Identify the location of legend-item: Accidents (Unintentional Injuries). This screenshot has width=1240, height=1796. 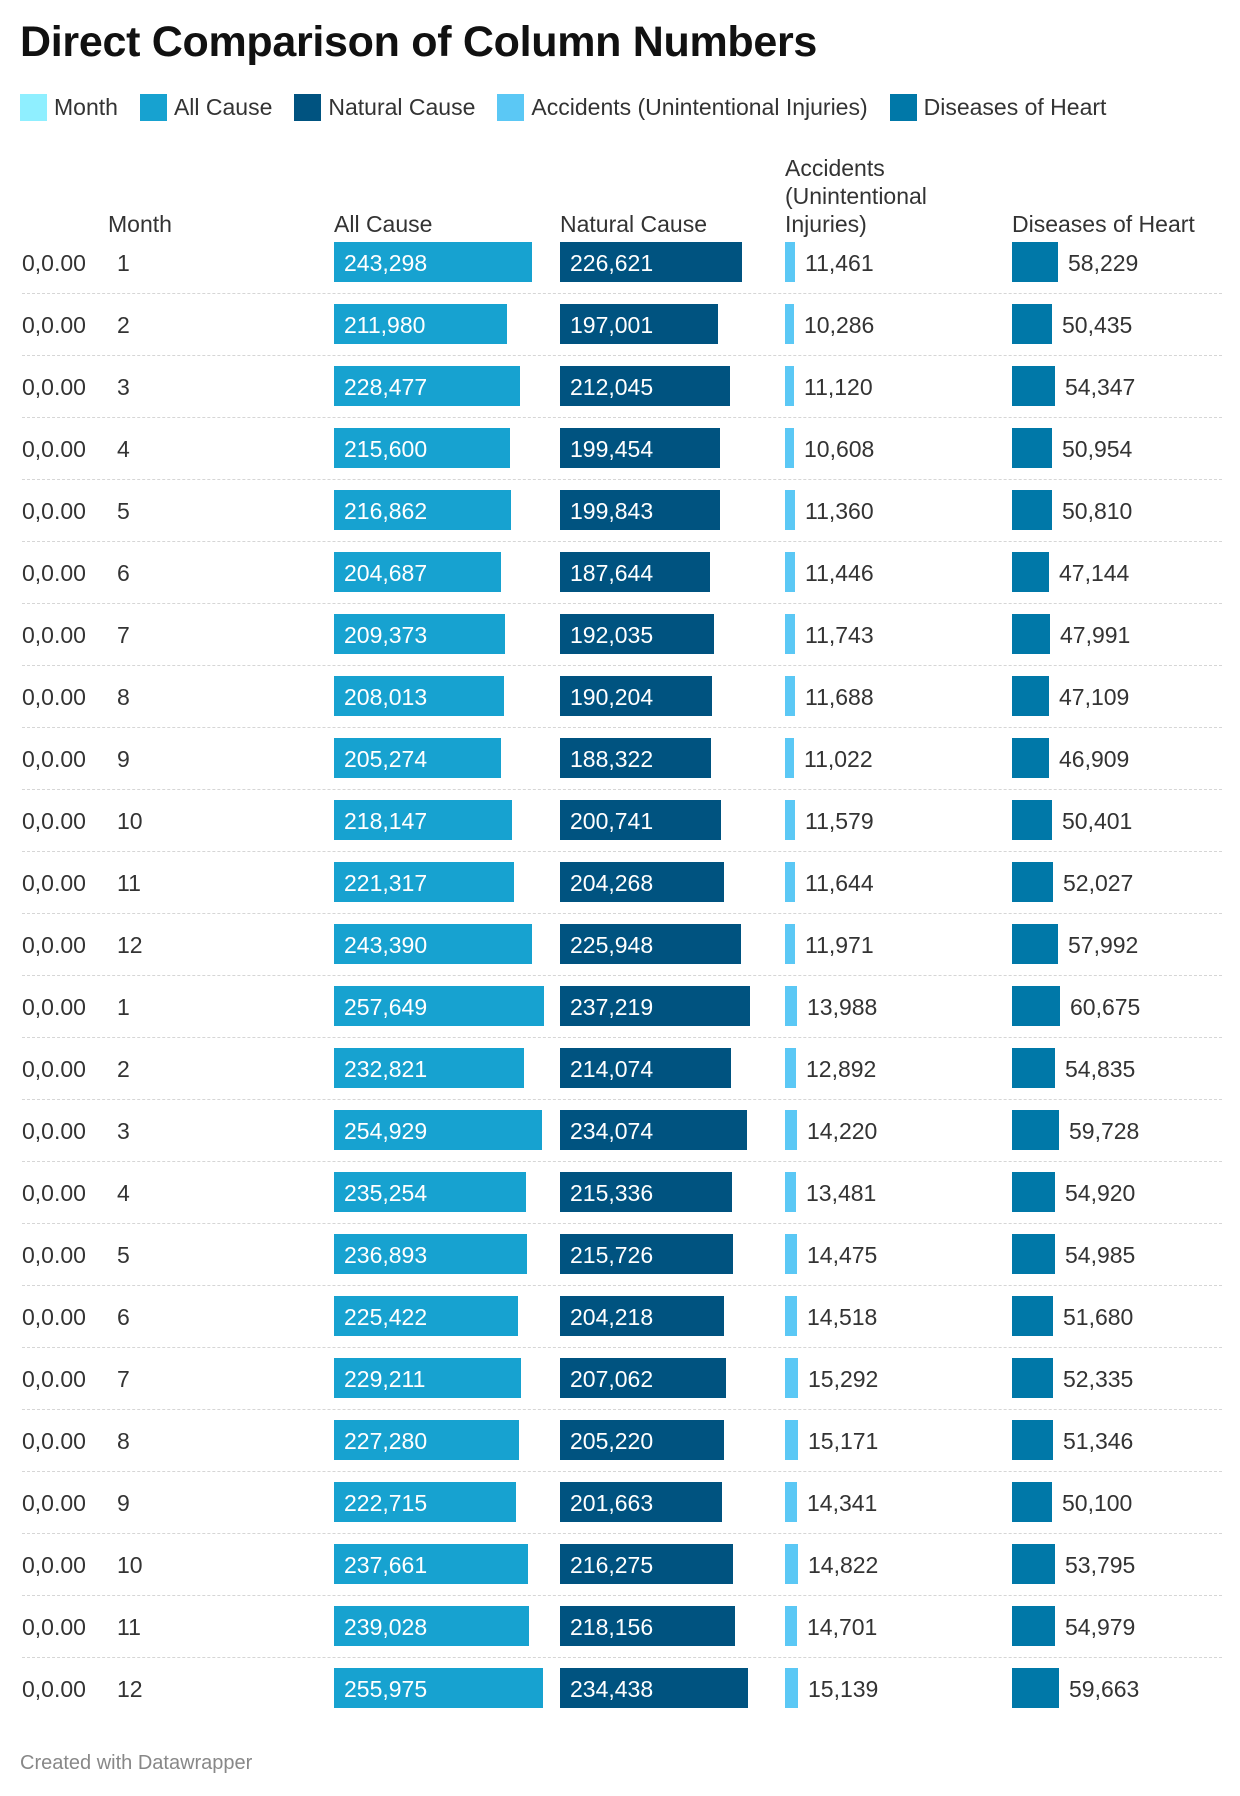
(682, 107).